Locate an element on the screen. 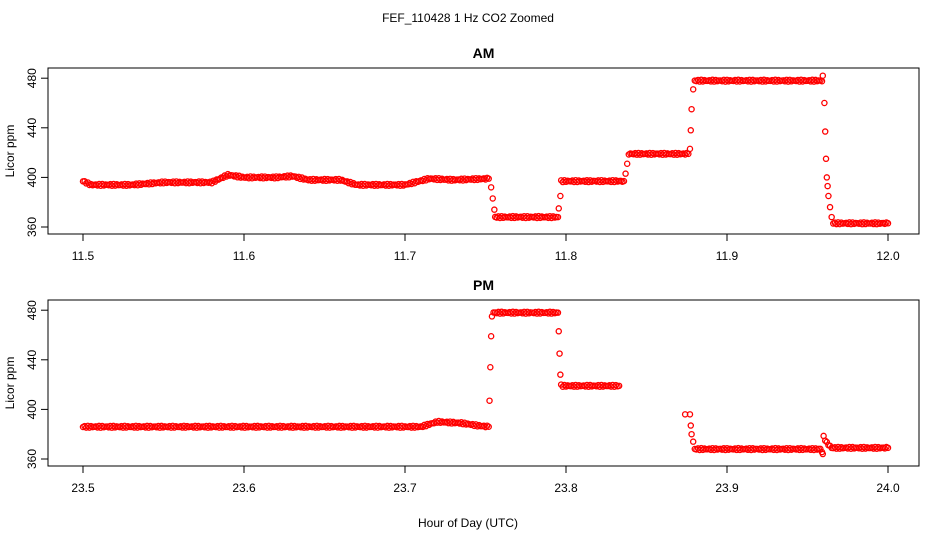 The image size is (936, 540). x-tick-label: 11.8 is located at coordinates (566, 256).